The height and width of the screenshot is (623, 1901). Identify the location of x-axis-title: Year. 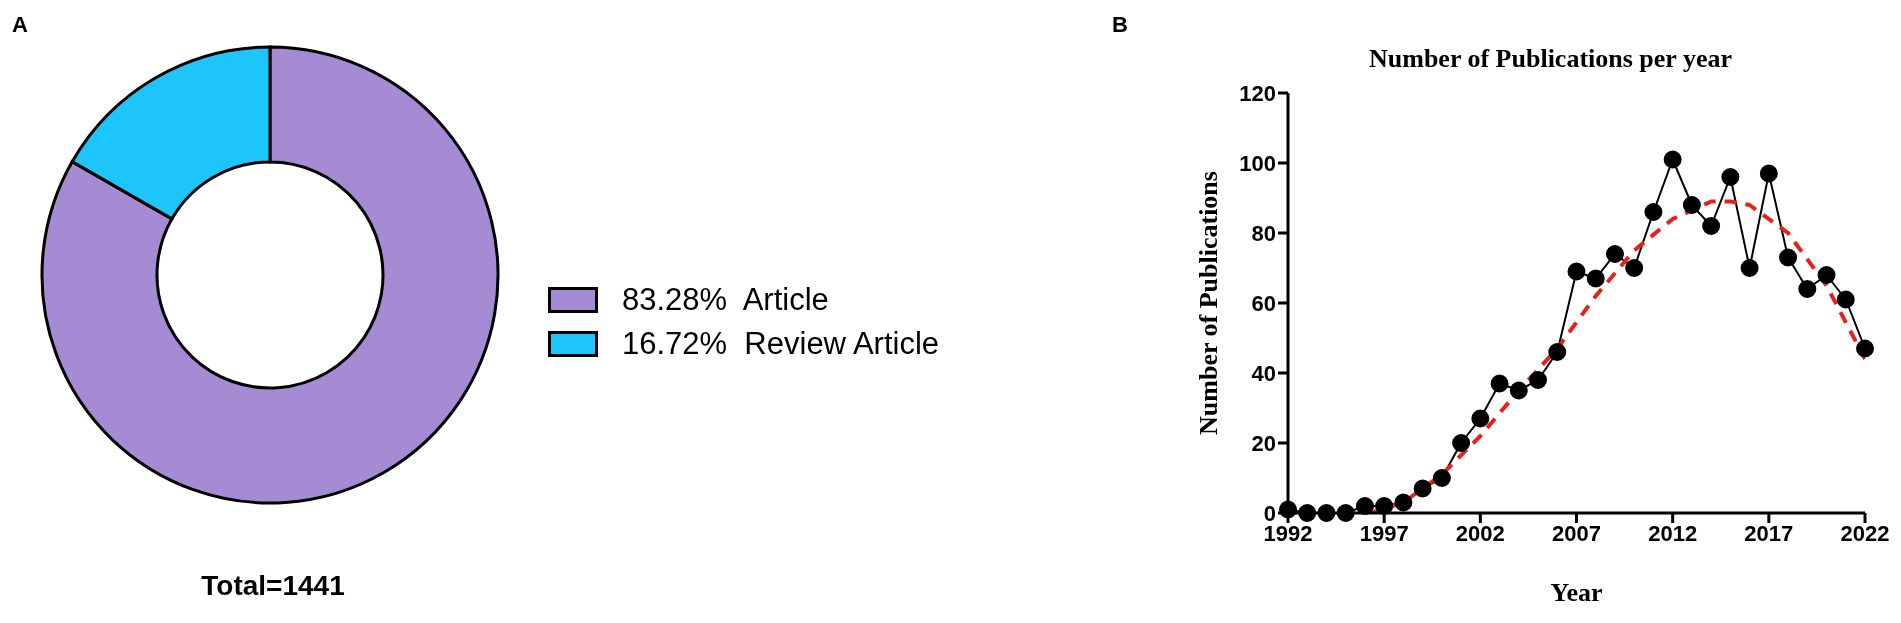
(1576, 593).